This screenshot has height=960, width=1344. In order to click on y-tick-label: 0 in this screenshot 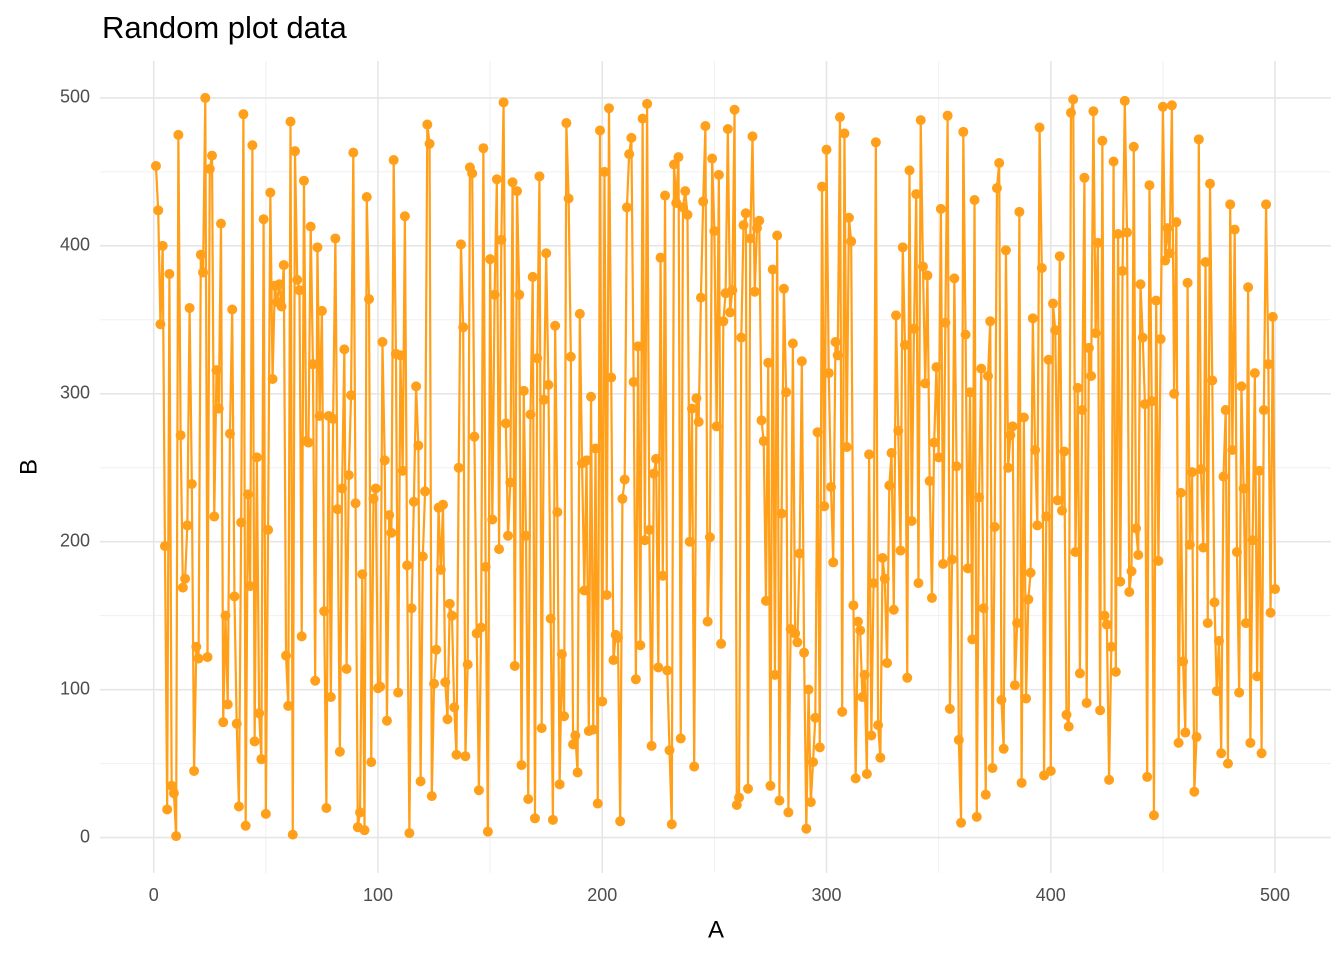, I will do `click(85, 836)`.